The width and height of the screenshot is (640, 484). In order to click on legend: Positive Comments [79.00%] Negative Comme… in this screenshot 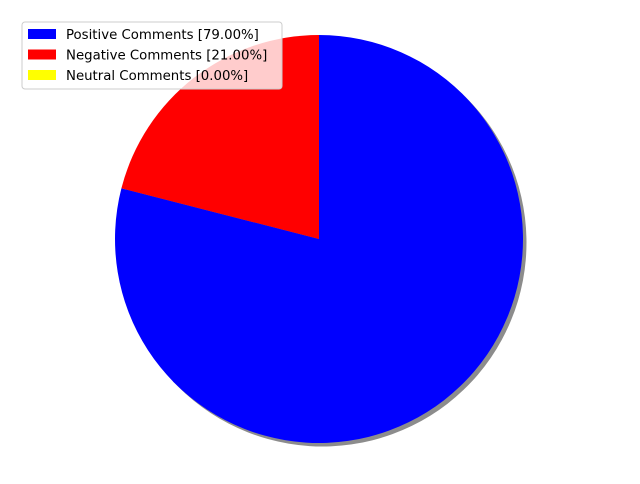, I will do `click(152, 55)`.